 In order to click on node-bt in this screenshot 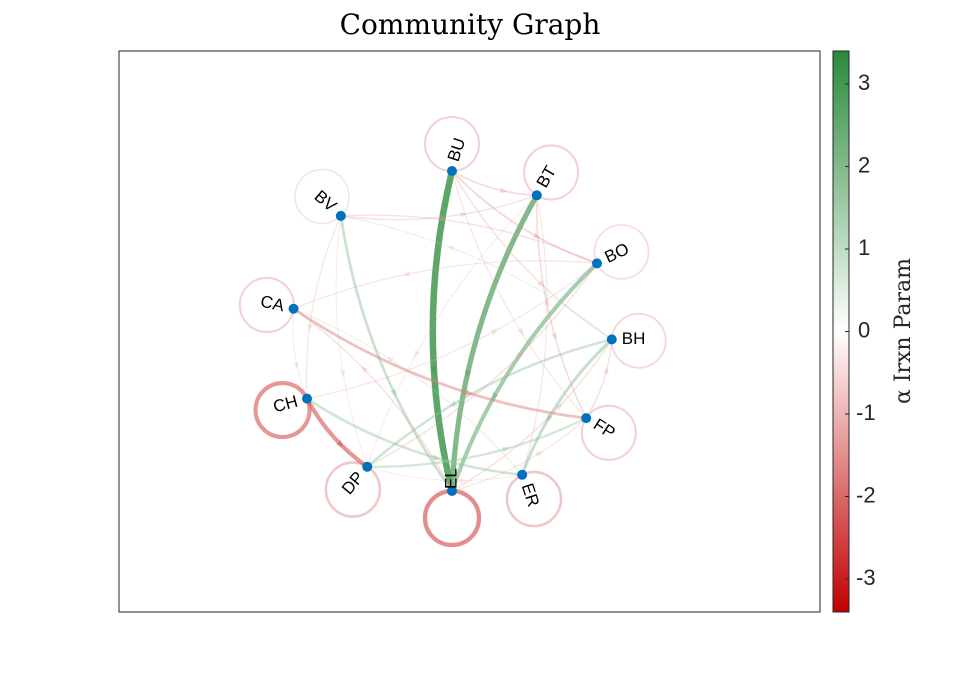, I will do `click(536, 195)`.